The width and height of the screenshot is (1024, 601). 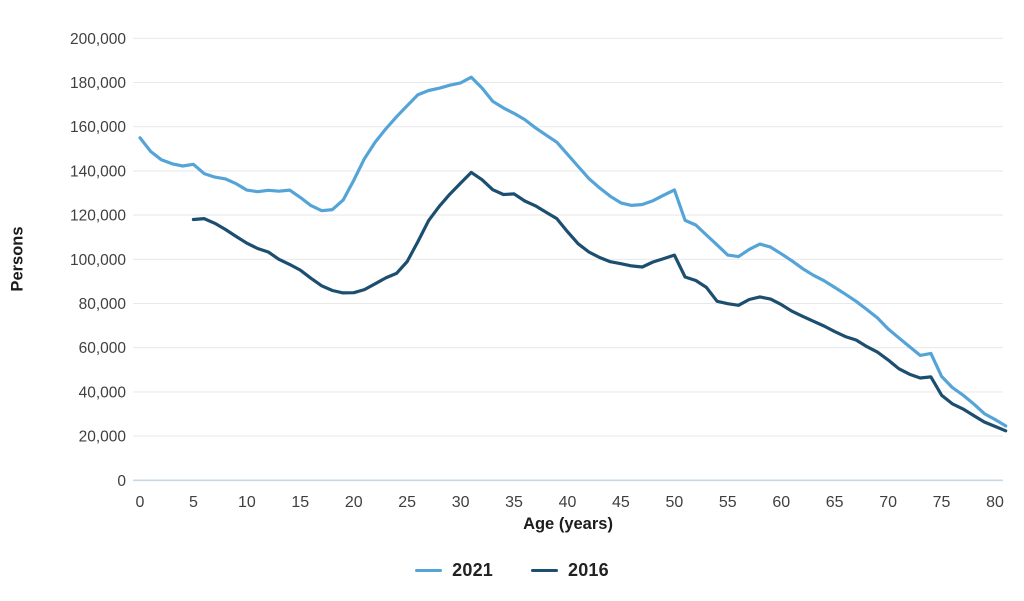 What do you see at coordinates (588, 570) in the screenshot?
I see `legend-label-2016: 2016` at bounding box center [588, 570].